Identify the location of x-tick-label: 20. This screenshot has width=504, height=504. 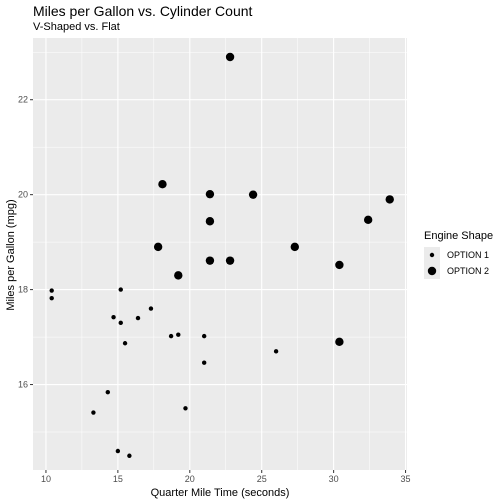
(190, 479).